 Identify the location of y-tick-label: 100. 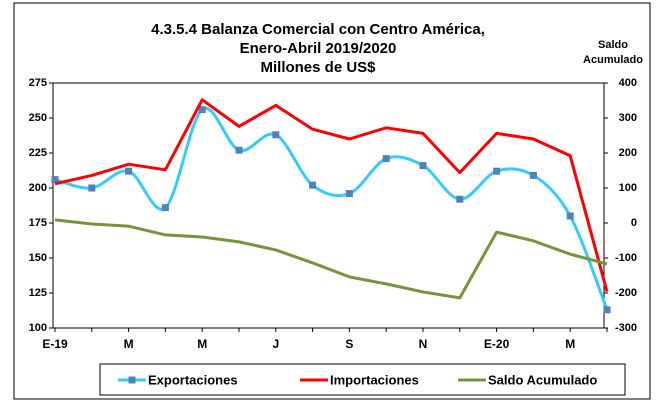
(38, 328).